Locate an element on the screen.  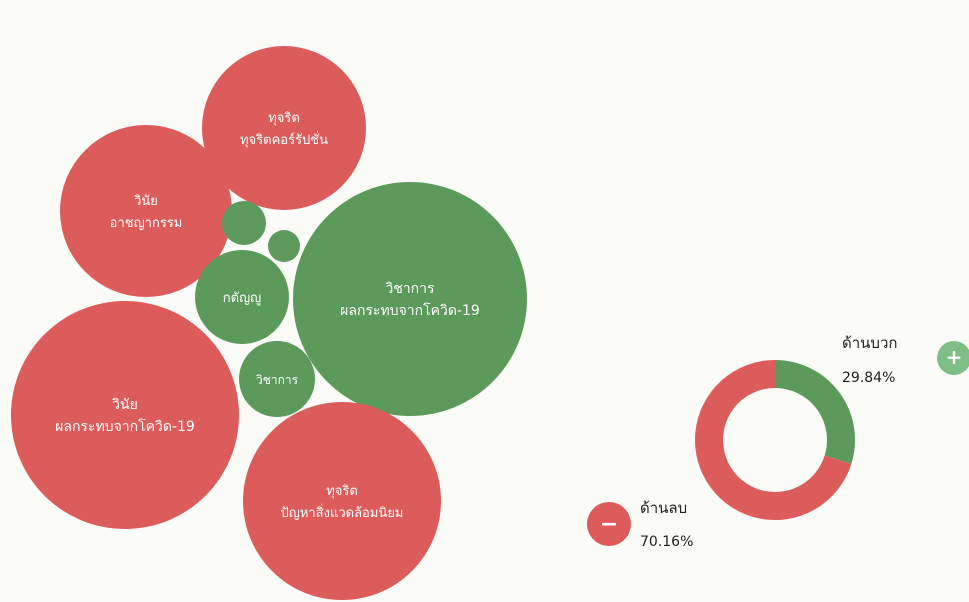
bubble-sublabel: ปัญหาสิ่งแวดล้อมนิยม is located at coordinates (341, 512).